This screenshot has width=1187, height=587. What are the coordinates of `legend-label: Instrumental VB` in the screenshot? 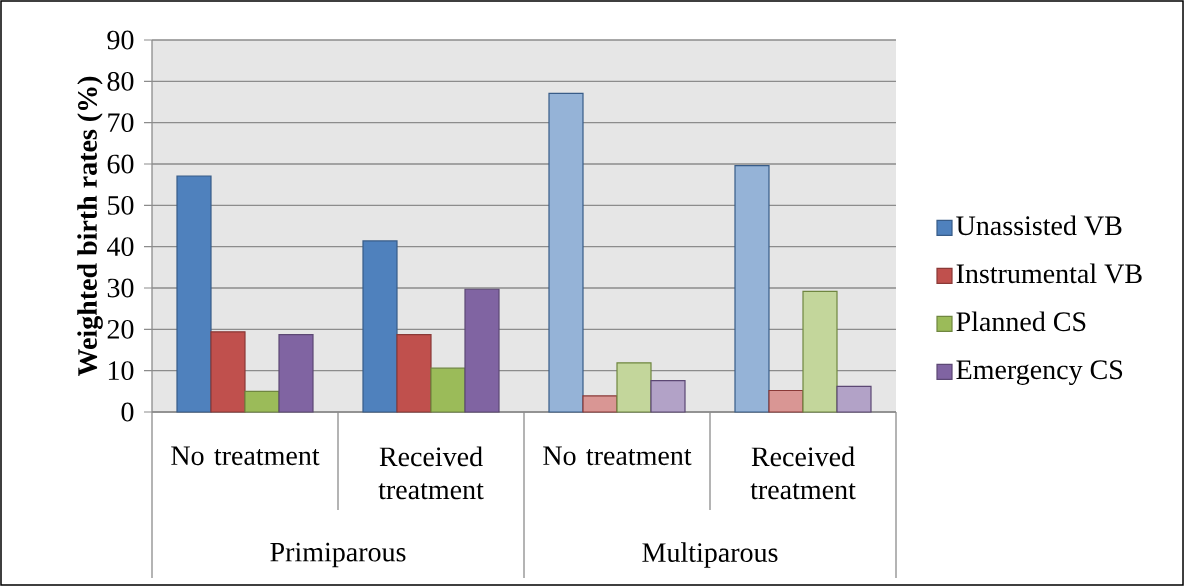 It's located at (1049, 273).